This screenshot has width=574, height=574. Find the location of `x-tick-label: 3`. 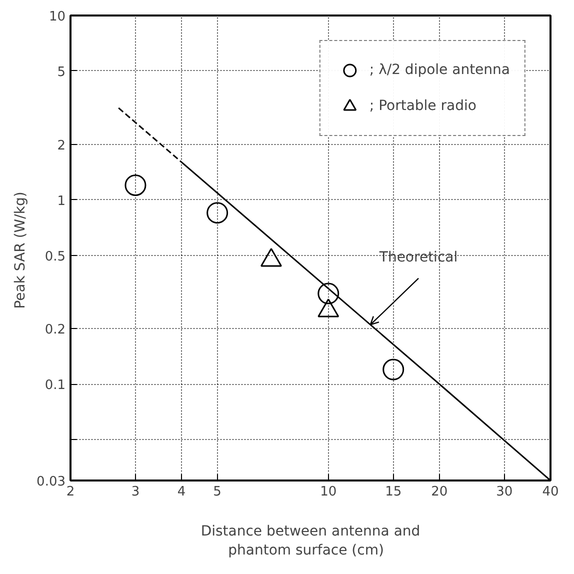

x-tick-label: 3 is located at coordinates (135, 492).